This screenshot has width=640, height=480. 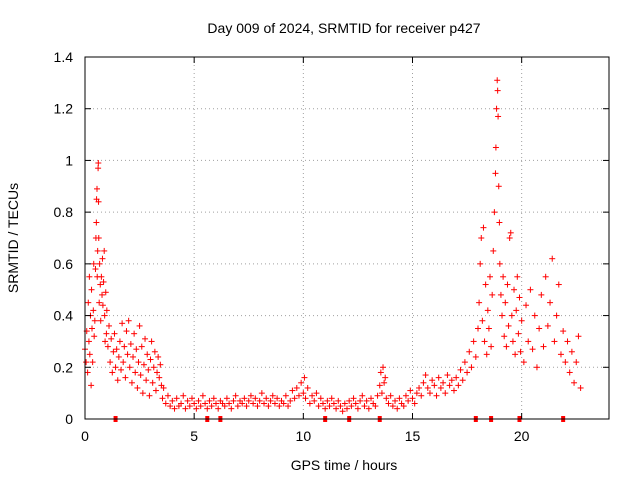 I want to click on y-tick-label: 1.4, so click(x=64, y=57).